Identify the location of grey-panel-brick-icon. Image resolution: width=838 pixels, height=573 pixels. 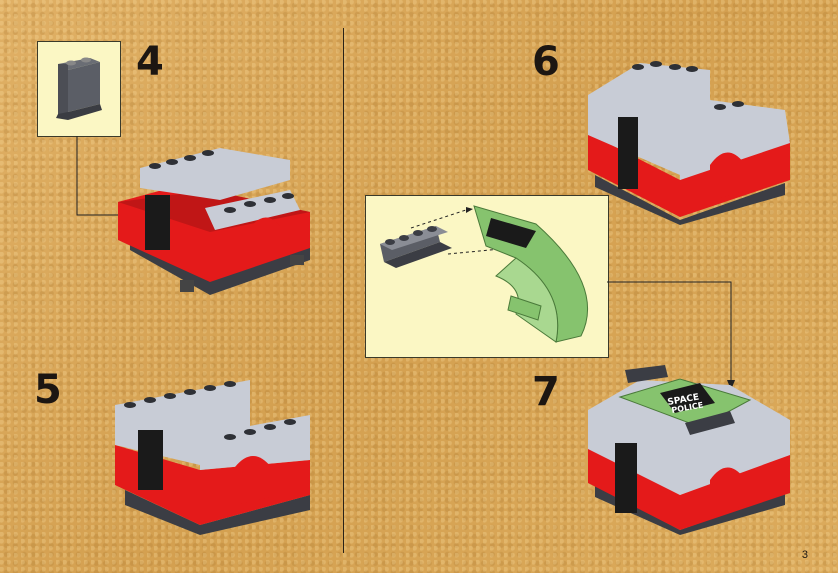
(79, 88).